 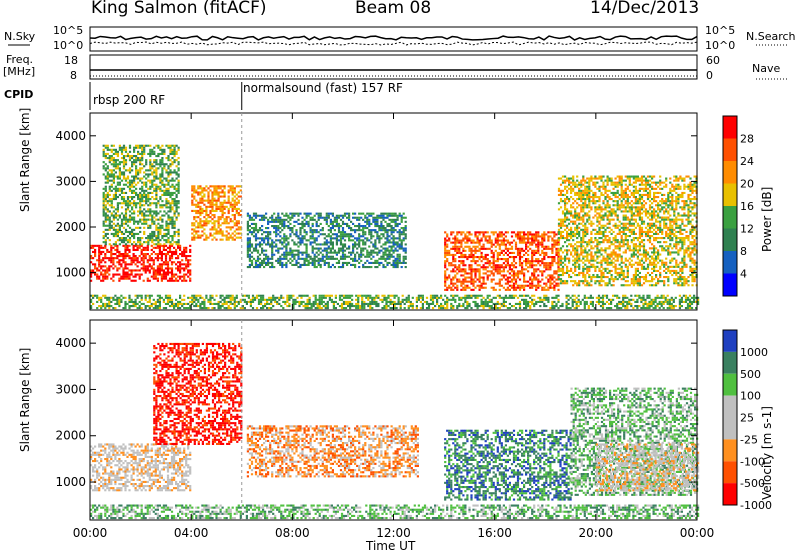 What do you see at coordinates (19, 71) in the screenshot?
I see `freq-label-line2: [MHz]` at bounding box center [19, 71].